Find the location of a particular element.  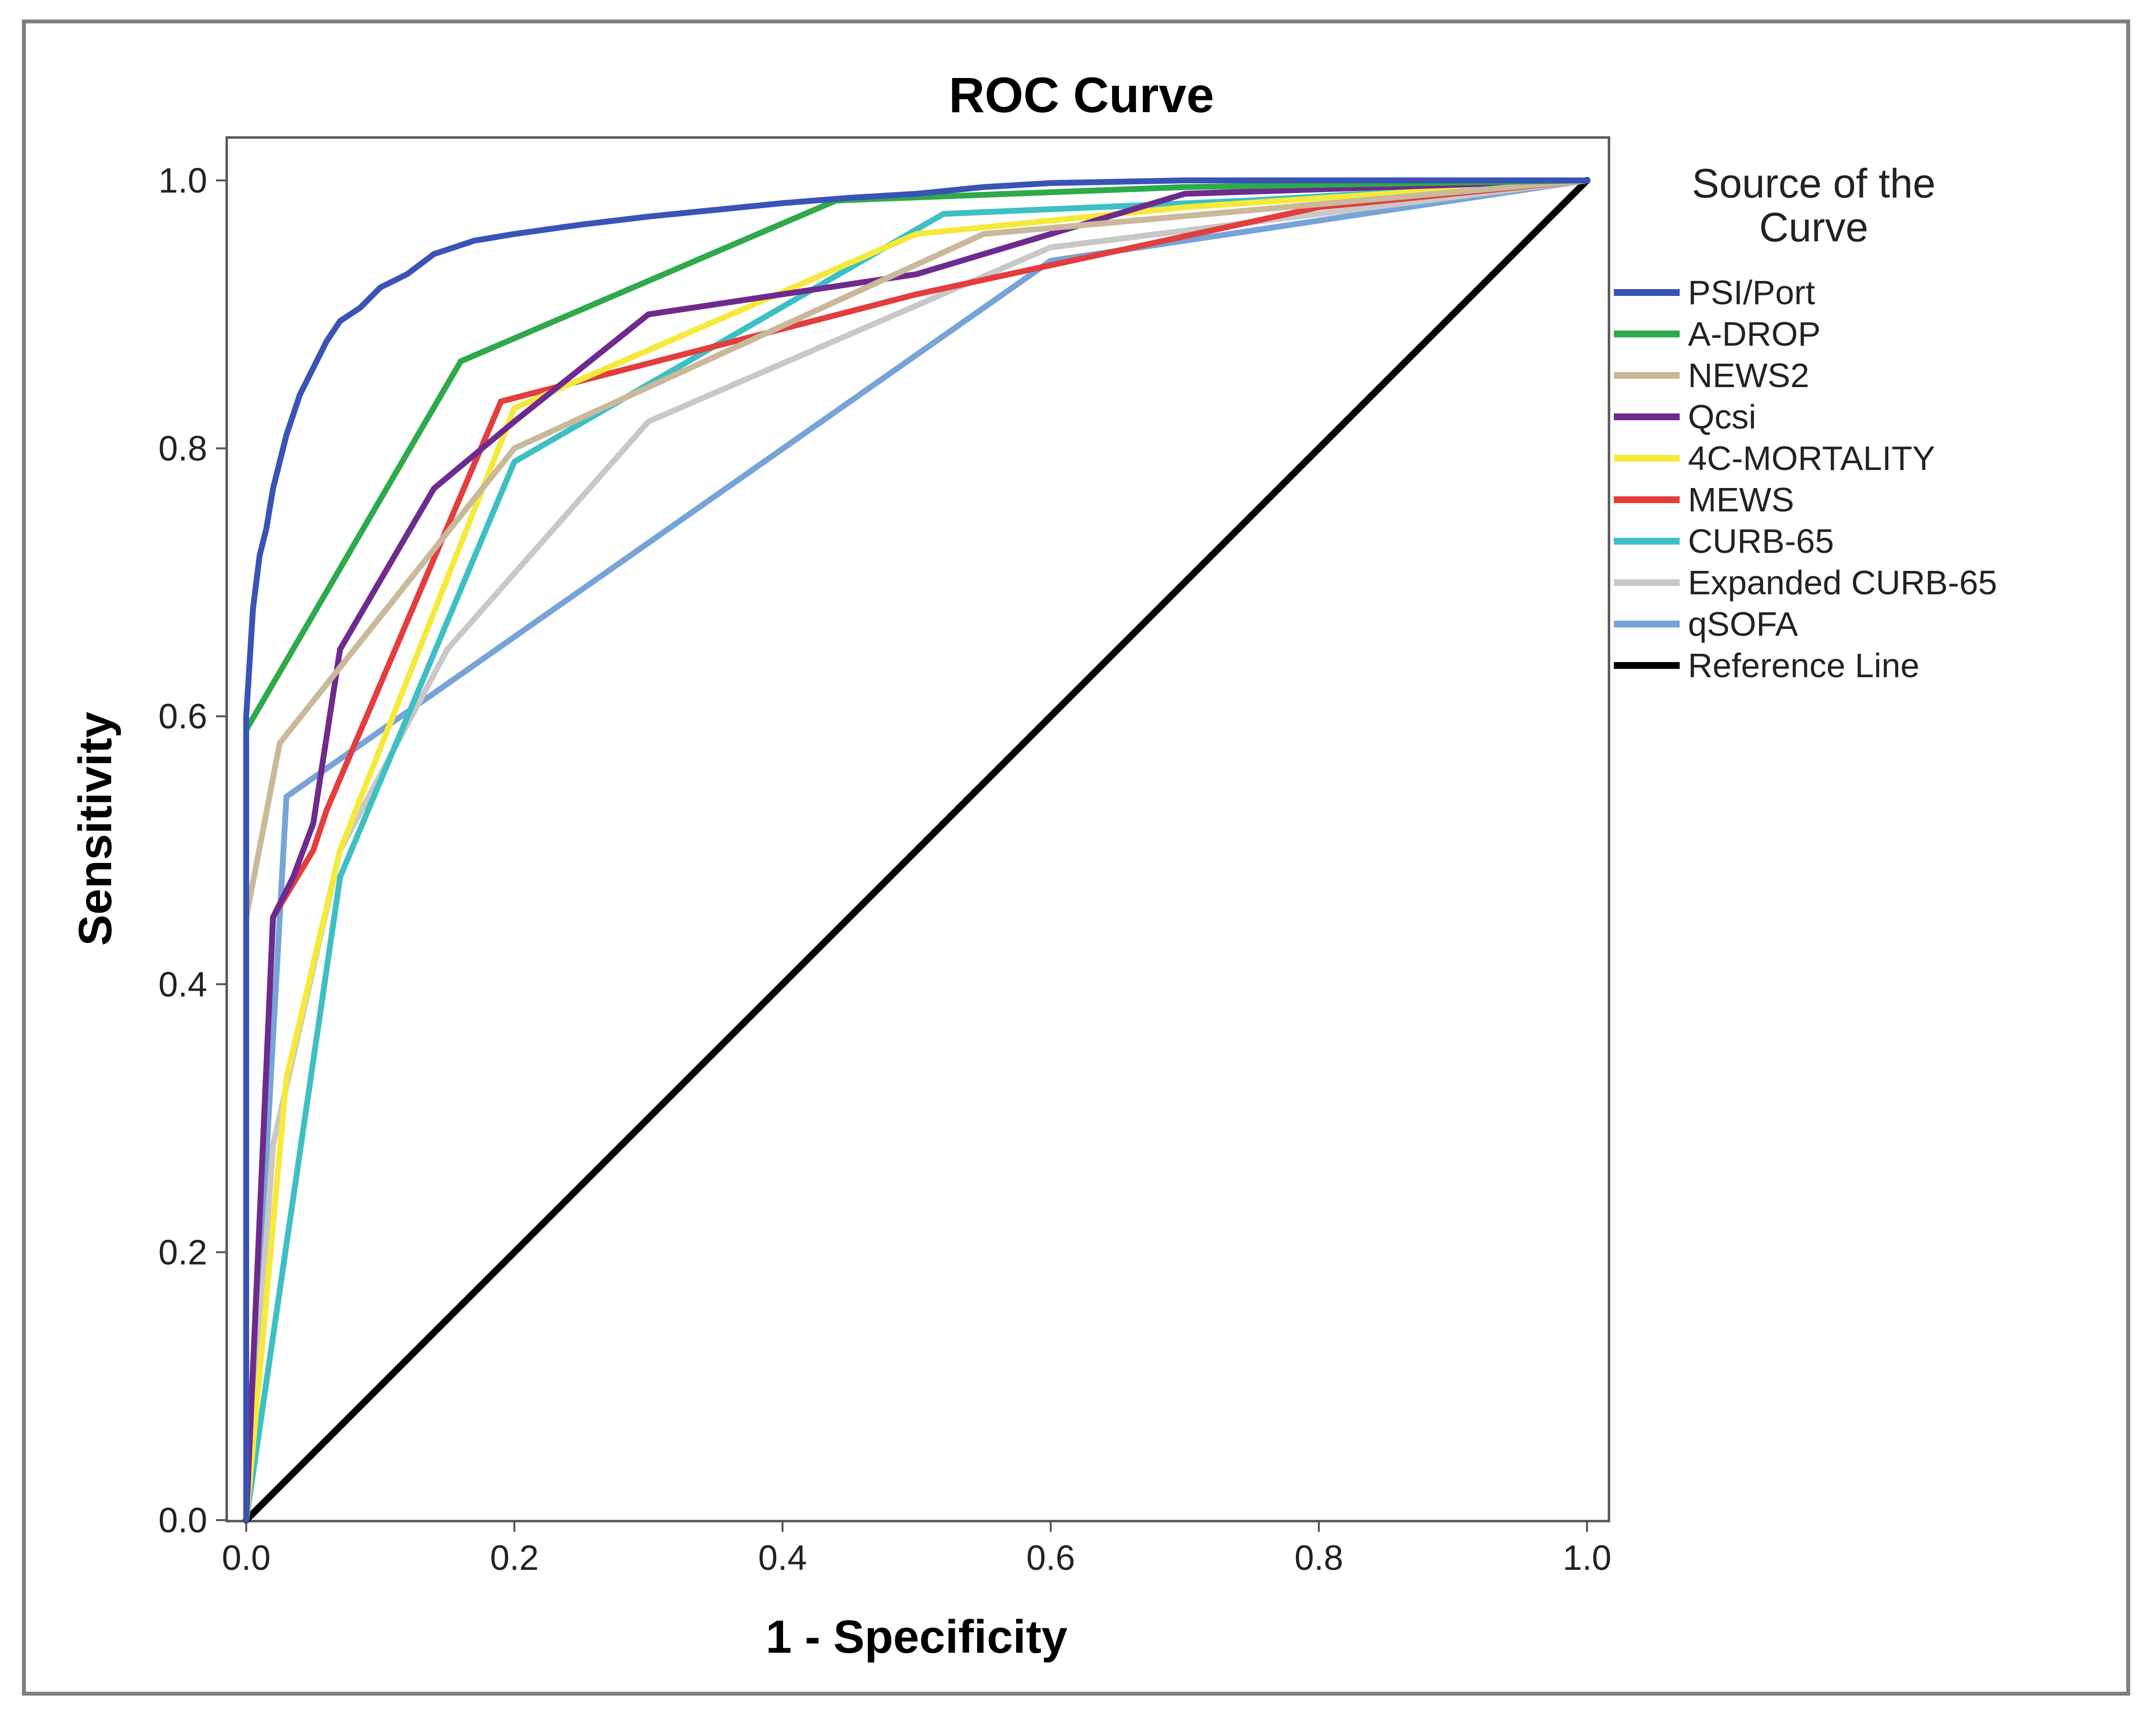

legend-label-qsofa: qSOFA is located at coordinates (1743, 624).